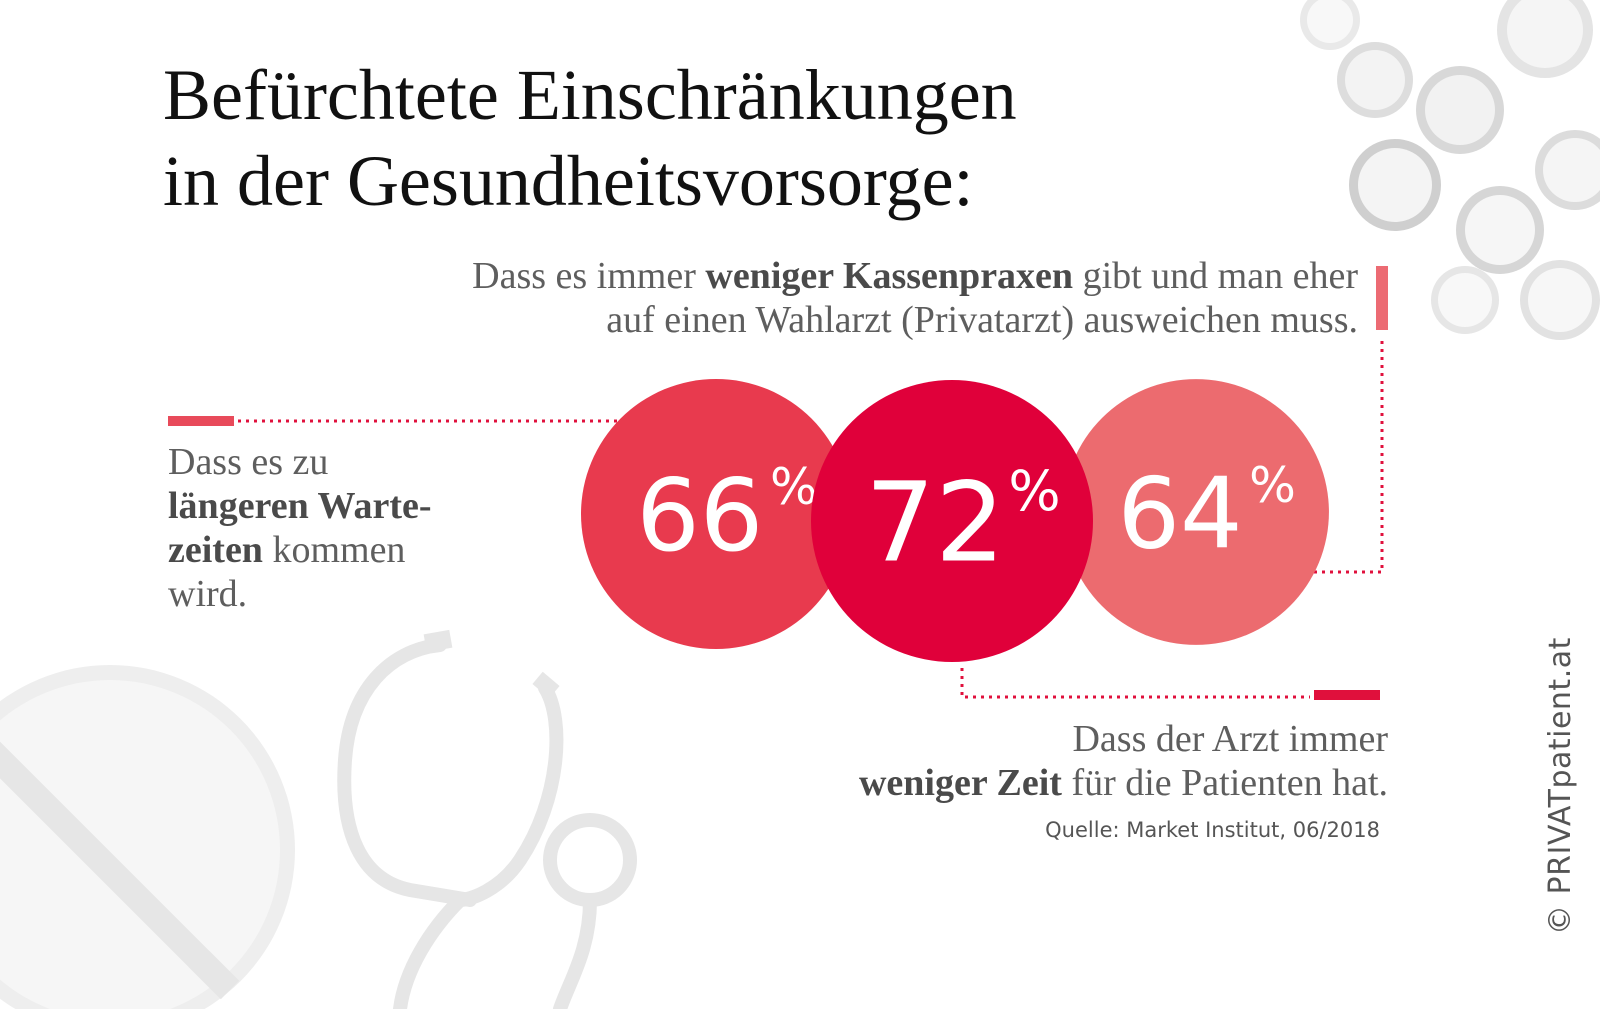 The image size is (1600, 1009). I want to click on bubble-unit-label-66: %, so click(793, 487).